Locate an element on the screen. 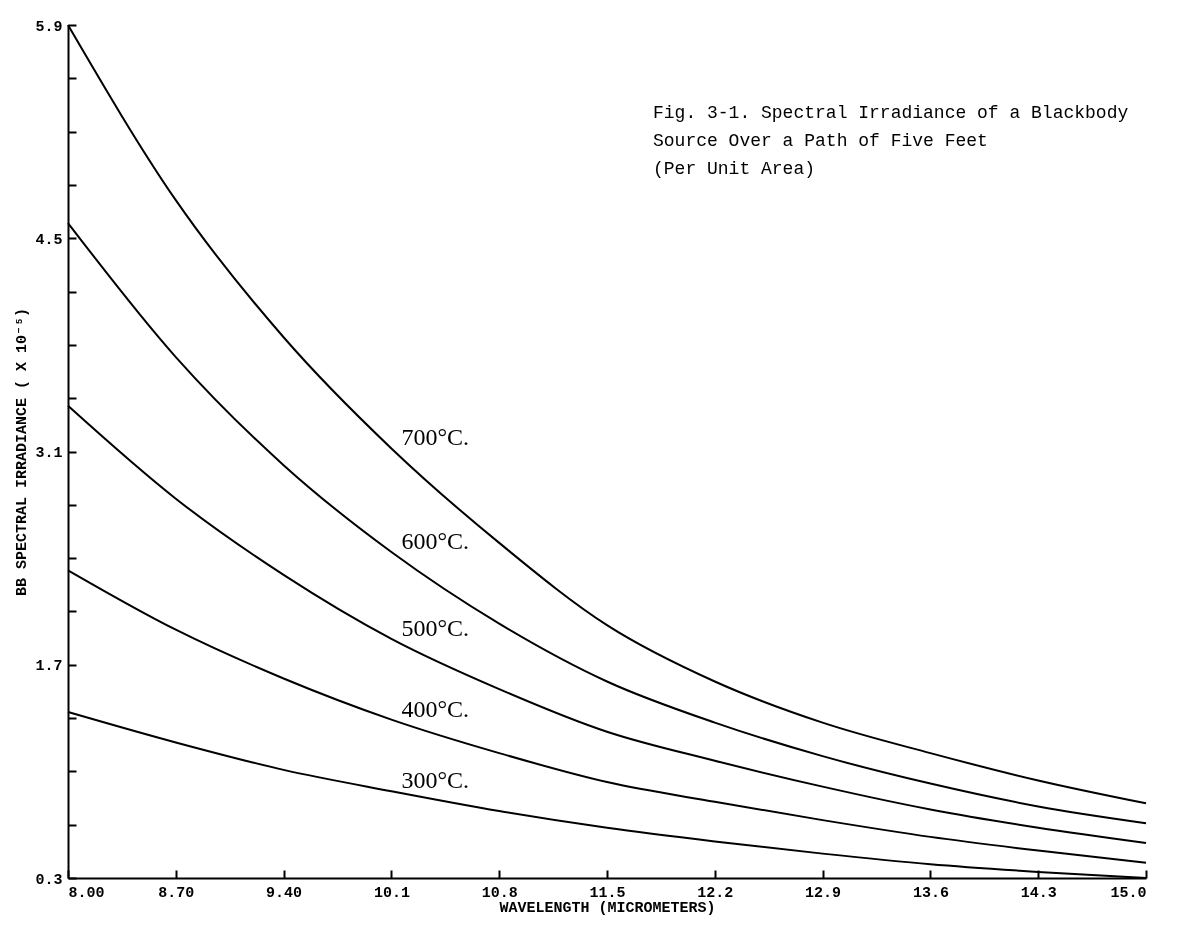  x-tick-label: 11.5 is located at coordinates (607, 893).